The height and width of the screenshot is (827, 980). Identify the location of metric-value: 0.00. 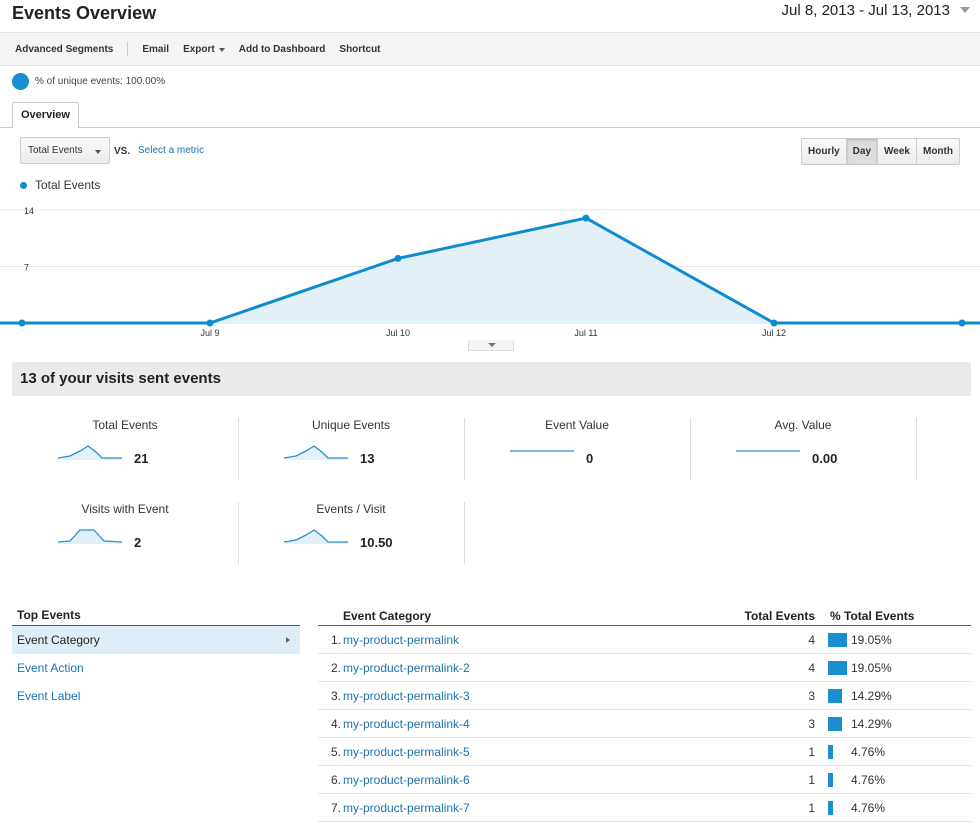
(825, 458).